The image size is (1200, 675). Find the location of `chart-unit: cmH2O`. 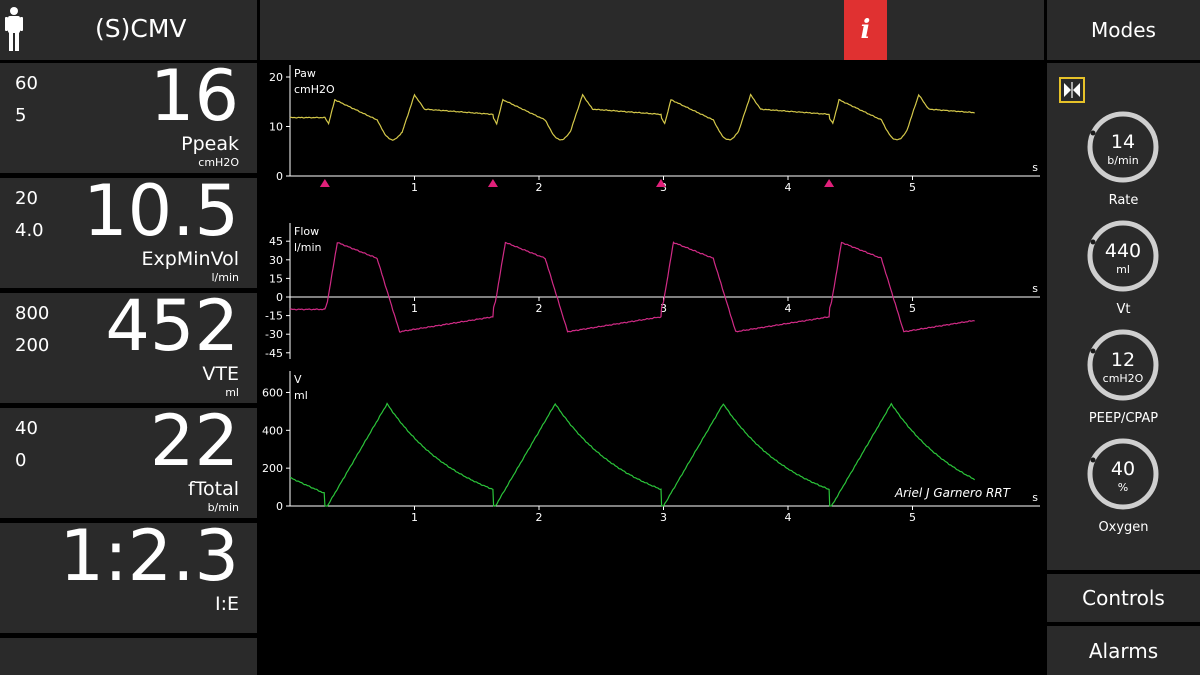

chart-unit: cmH2O is located at coordinates (314, 89).